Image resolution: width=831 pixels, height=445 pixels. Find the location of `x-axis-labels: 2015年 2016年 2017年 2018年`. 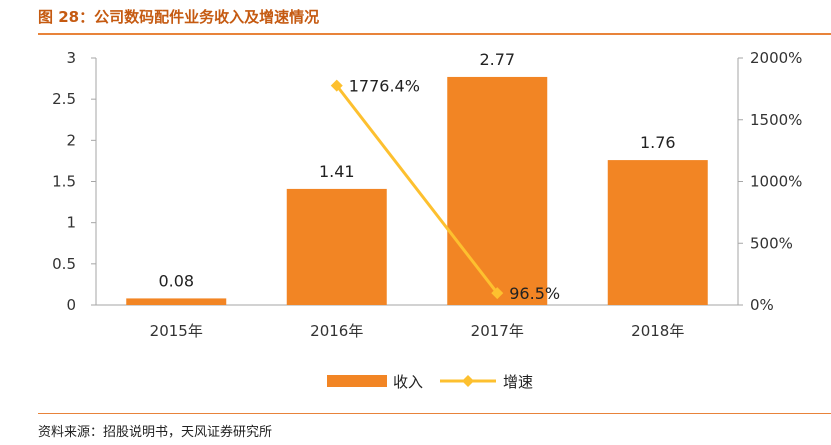

x-axis-labels: 2015年 2016年 2017年 2018年 is located at coordinates (417, 331).